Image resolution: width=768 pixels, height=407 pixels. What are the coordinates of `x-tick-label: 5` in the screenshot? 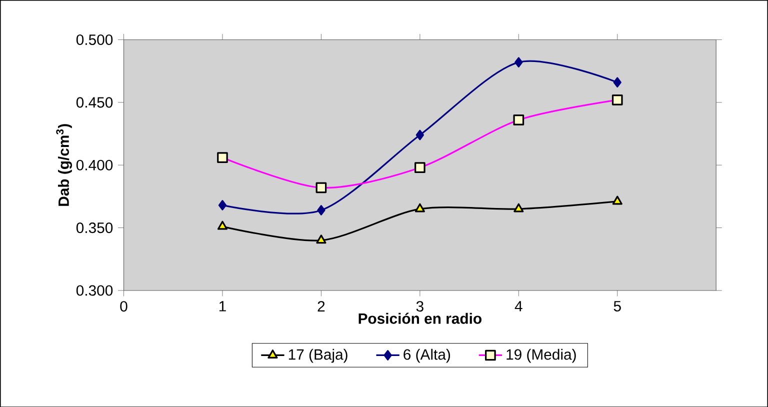 It's located at (617, 306).